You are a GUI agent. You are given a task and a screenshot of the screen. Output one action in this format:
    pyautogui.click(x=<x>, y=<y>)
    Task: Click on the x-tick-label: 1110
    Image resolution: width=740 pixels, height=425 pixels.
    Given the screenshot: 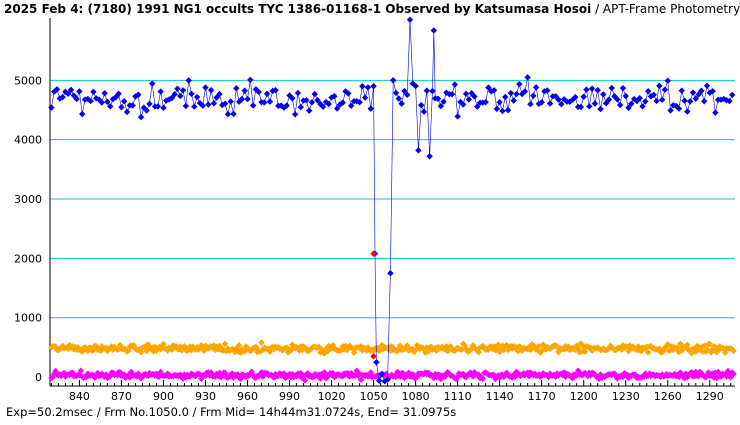 What is the action you would take?
    pyautogui.click(x=458, y=396)
    